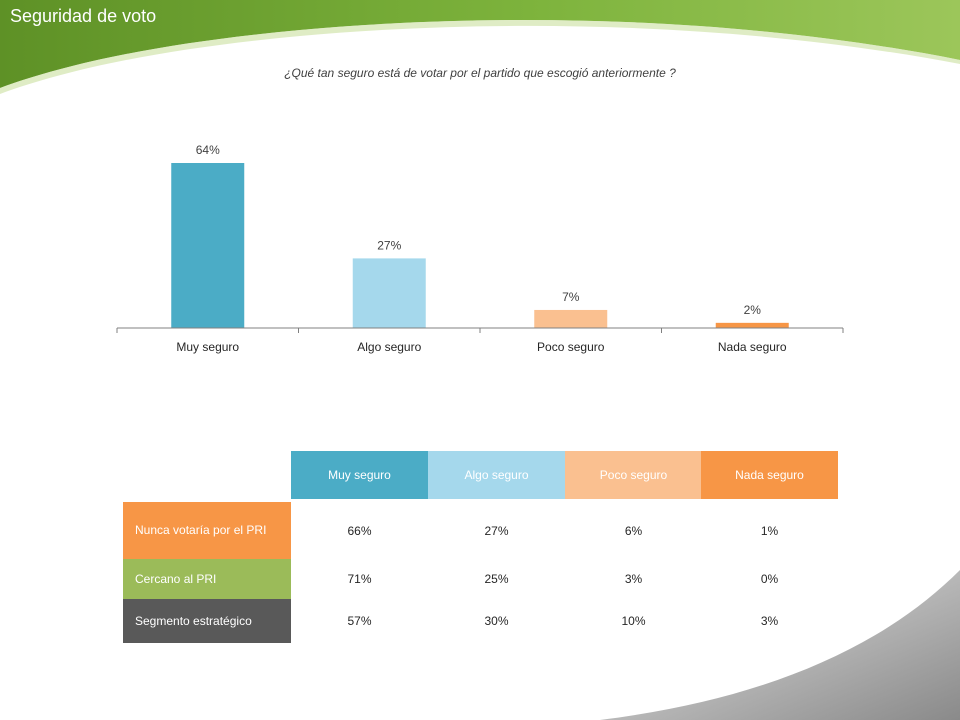 This screenshot has height=720, width=960. I want to click on x-tick-label: Algo seguro, so click(389, 347).